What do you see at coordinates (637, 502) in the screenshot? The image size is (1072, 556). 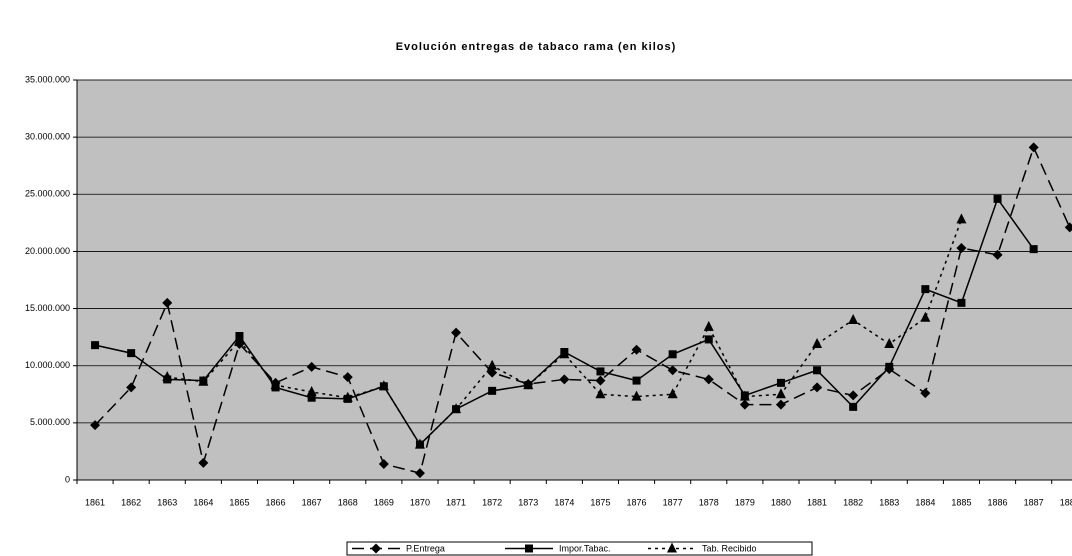 I see `x-tick-label: 1876` at bounding box center [637, 502].